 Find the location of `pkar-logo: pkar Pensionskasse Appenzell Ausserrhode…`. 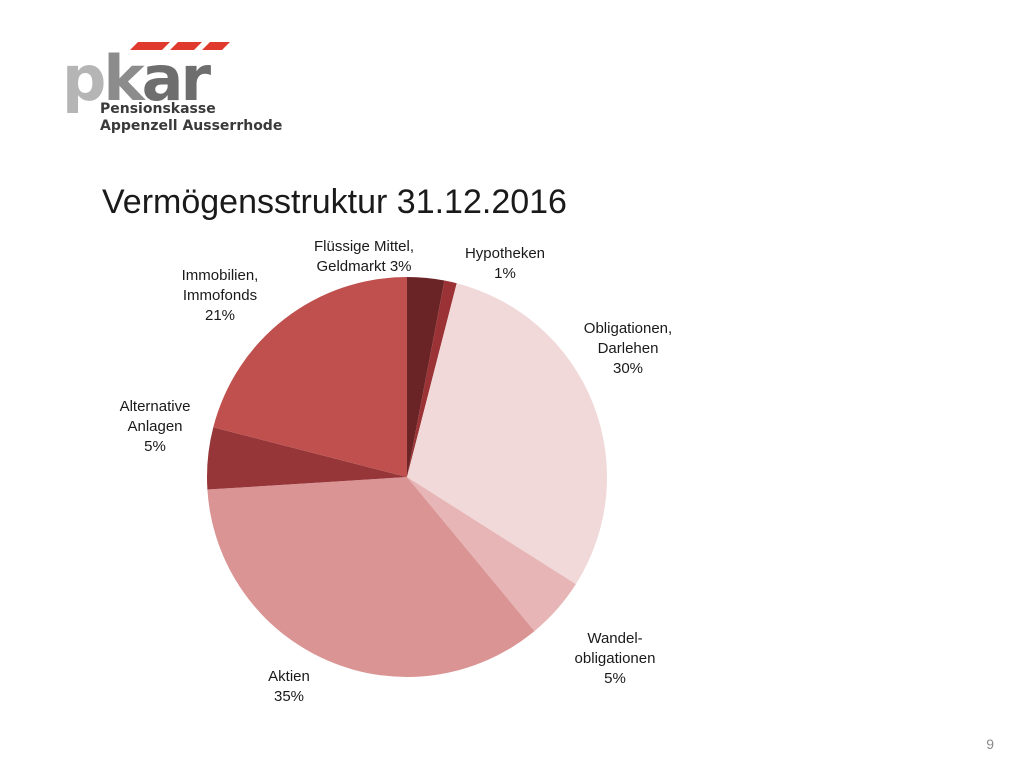

pkar-logo: pkar Pensionskasse Appenzell Ausserrhode… is located at coordinates (172, 88).